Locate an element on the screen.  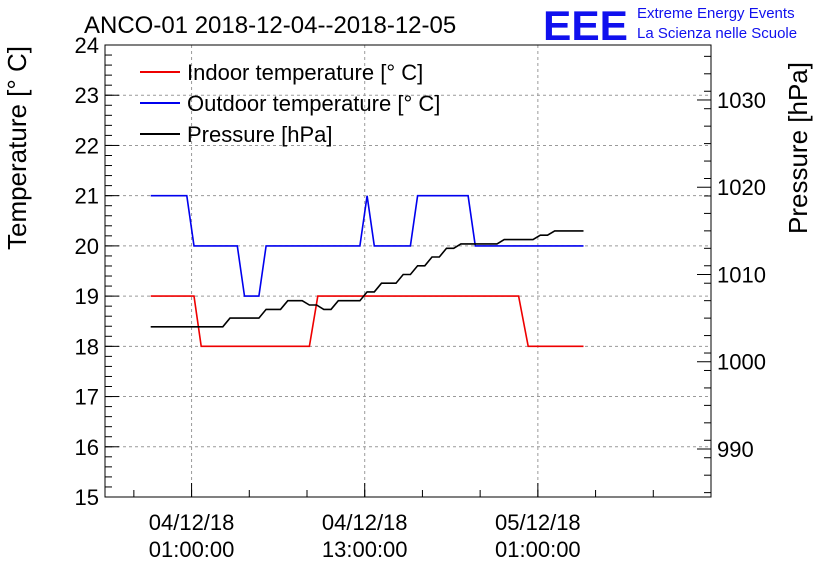
y-tick-label: 24 is located at coordinates (87, 45).